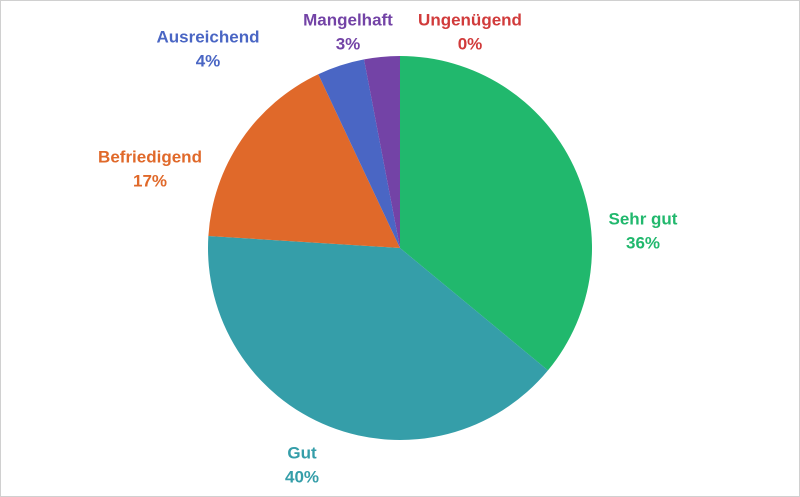 Image resolution: width=800 pixels, height=497 pixels. Describe the element at coordinates (150, 156) in the screenshot. I see `slice-label: Befriedigend` at that location.